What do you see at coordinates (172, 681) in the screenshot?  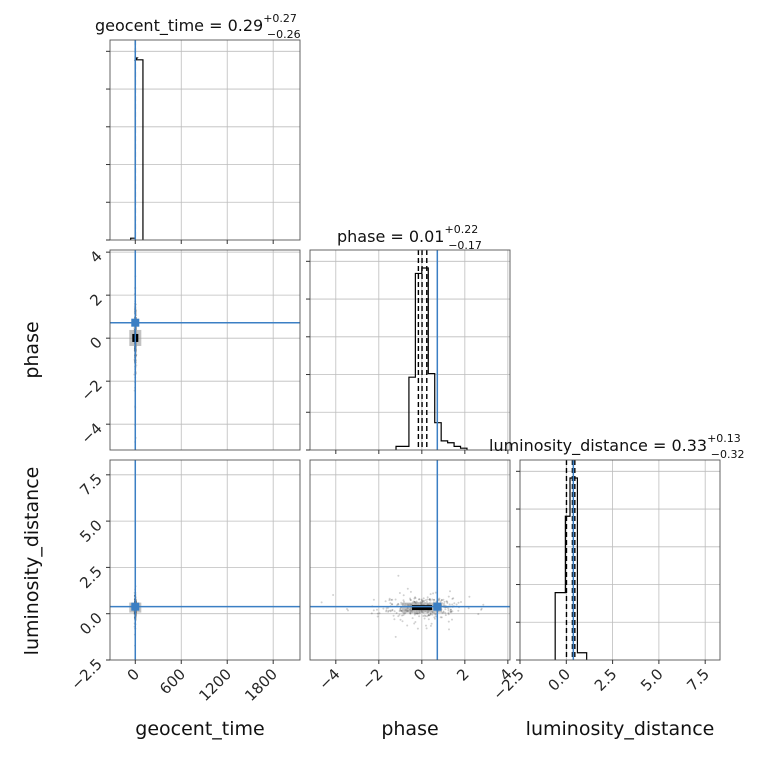 I see `xtick-label-geocent_time: 600` at bounding box center [172, 681].